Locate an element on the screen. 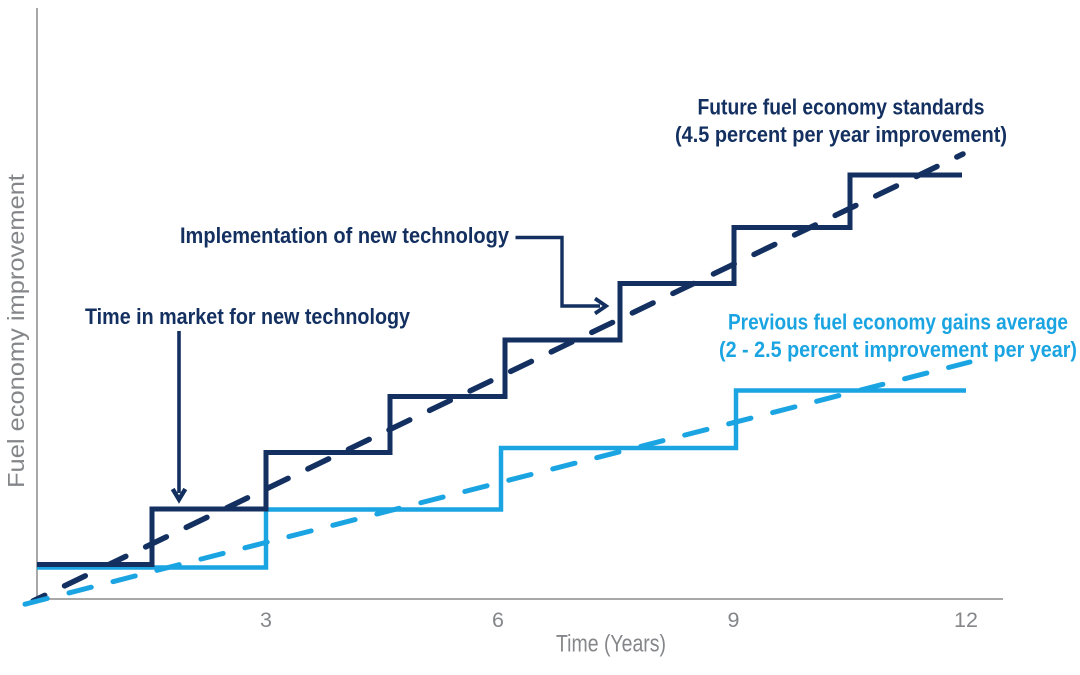 The width and height of the screenshot is (1080, 675). svg-text: 3 is located at coordinates (266, 620).